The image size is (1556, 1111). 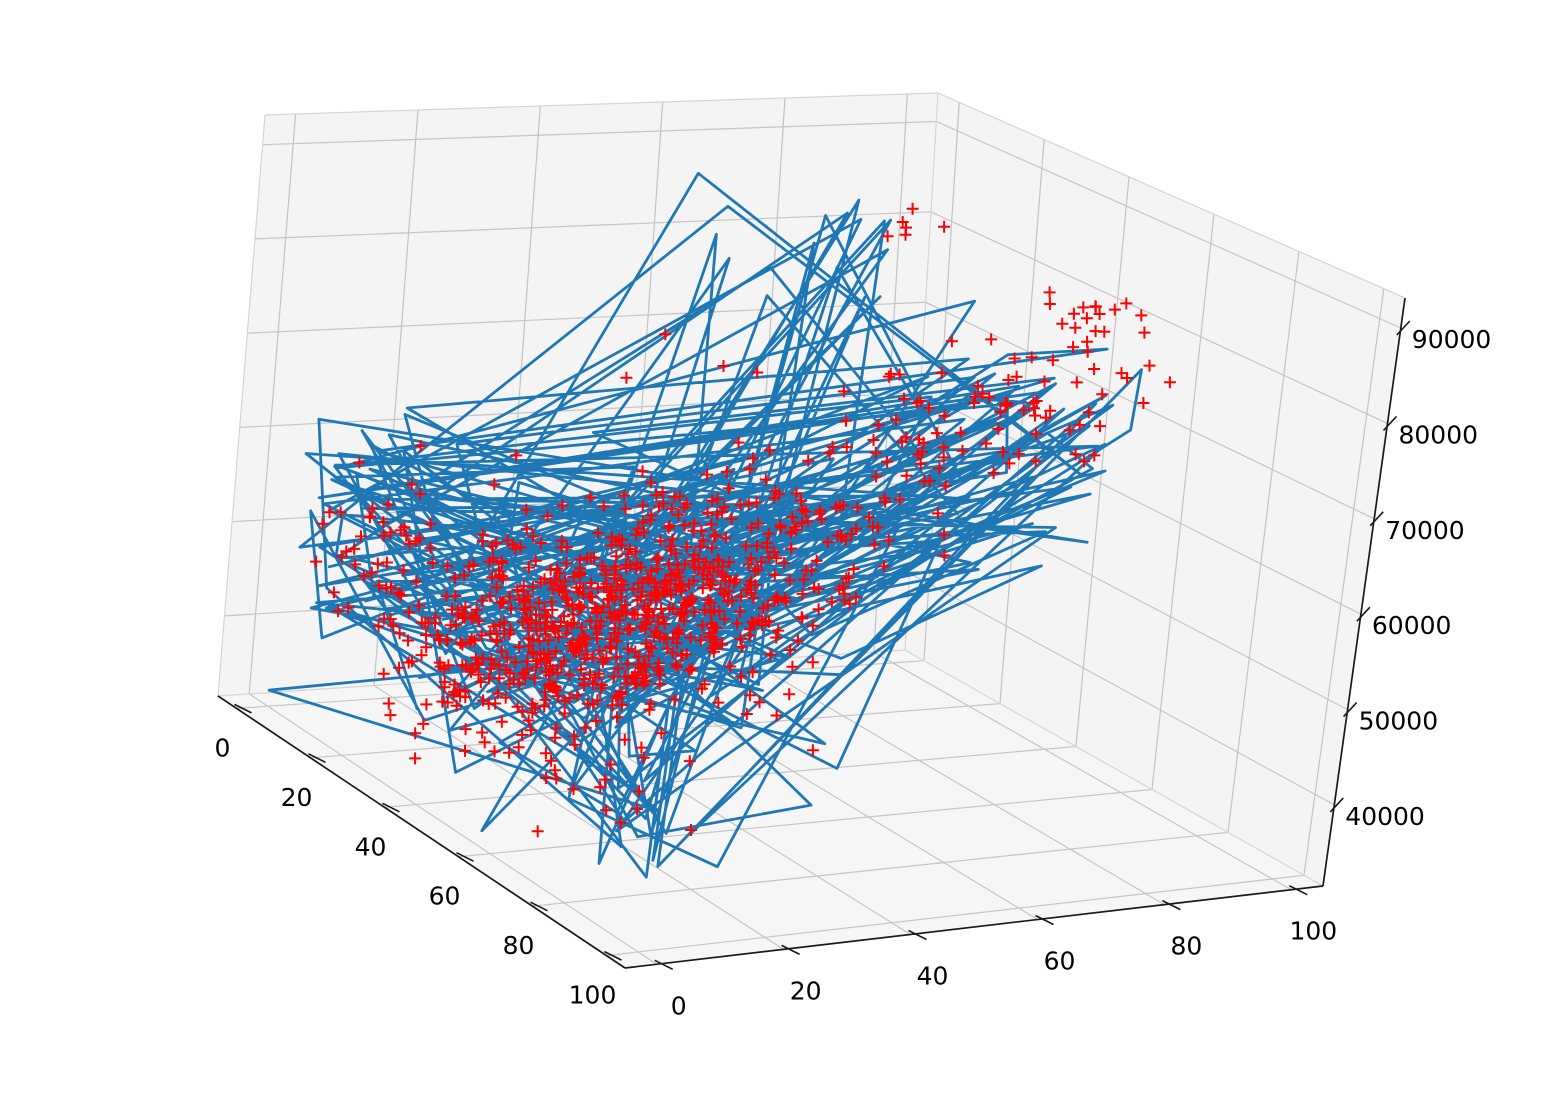 What do you see at coordinates (445, 896) in the screenshot?
I see `x-tick-label: 60` at bounding box center [445, 896].